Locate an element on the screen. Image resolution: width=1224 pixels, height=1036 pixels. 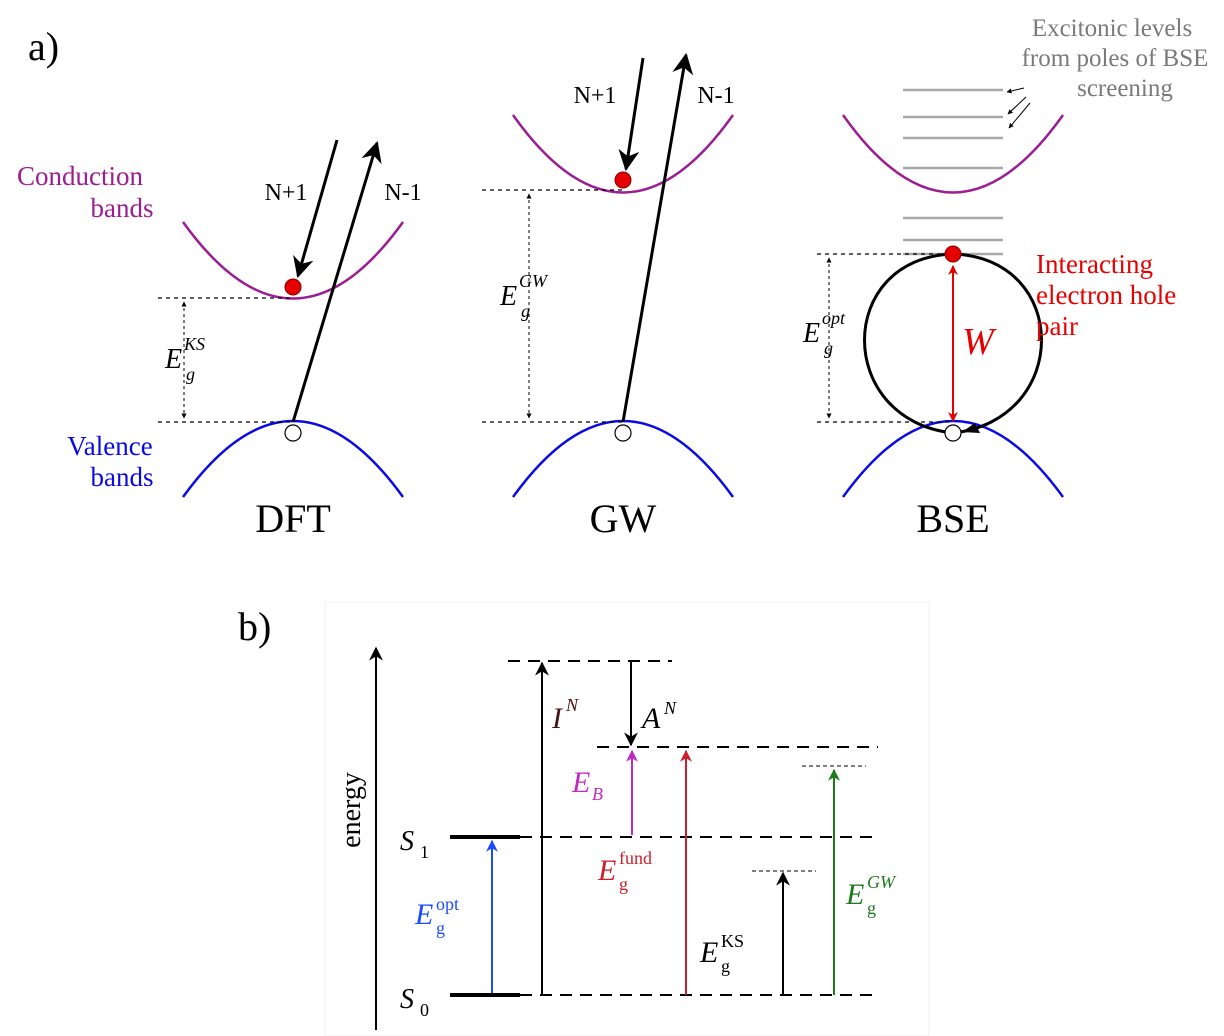
gw-arrow-in-label: N+1 is located at coordinates (595, 96).